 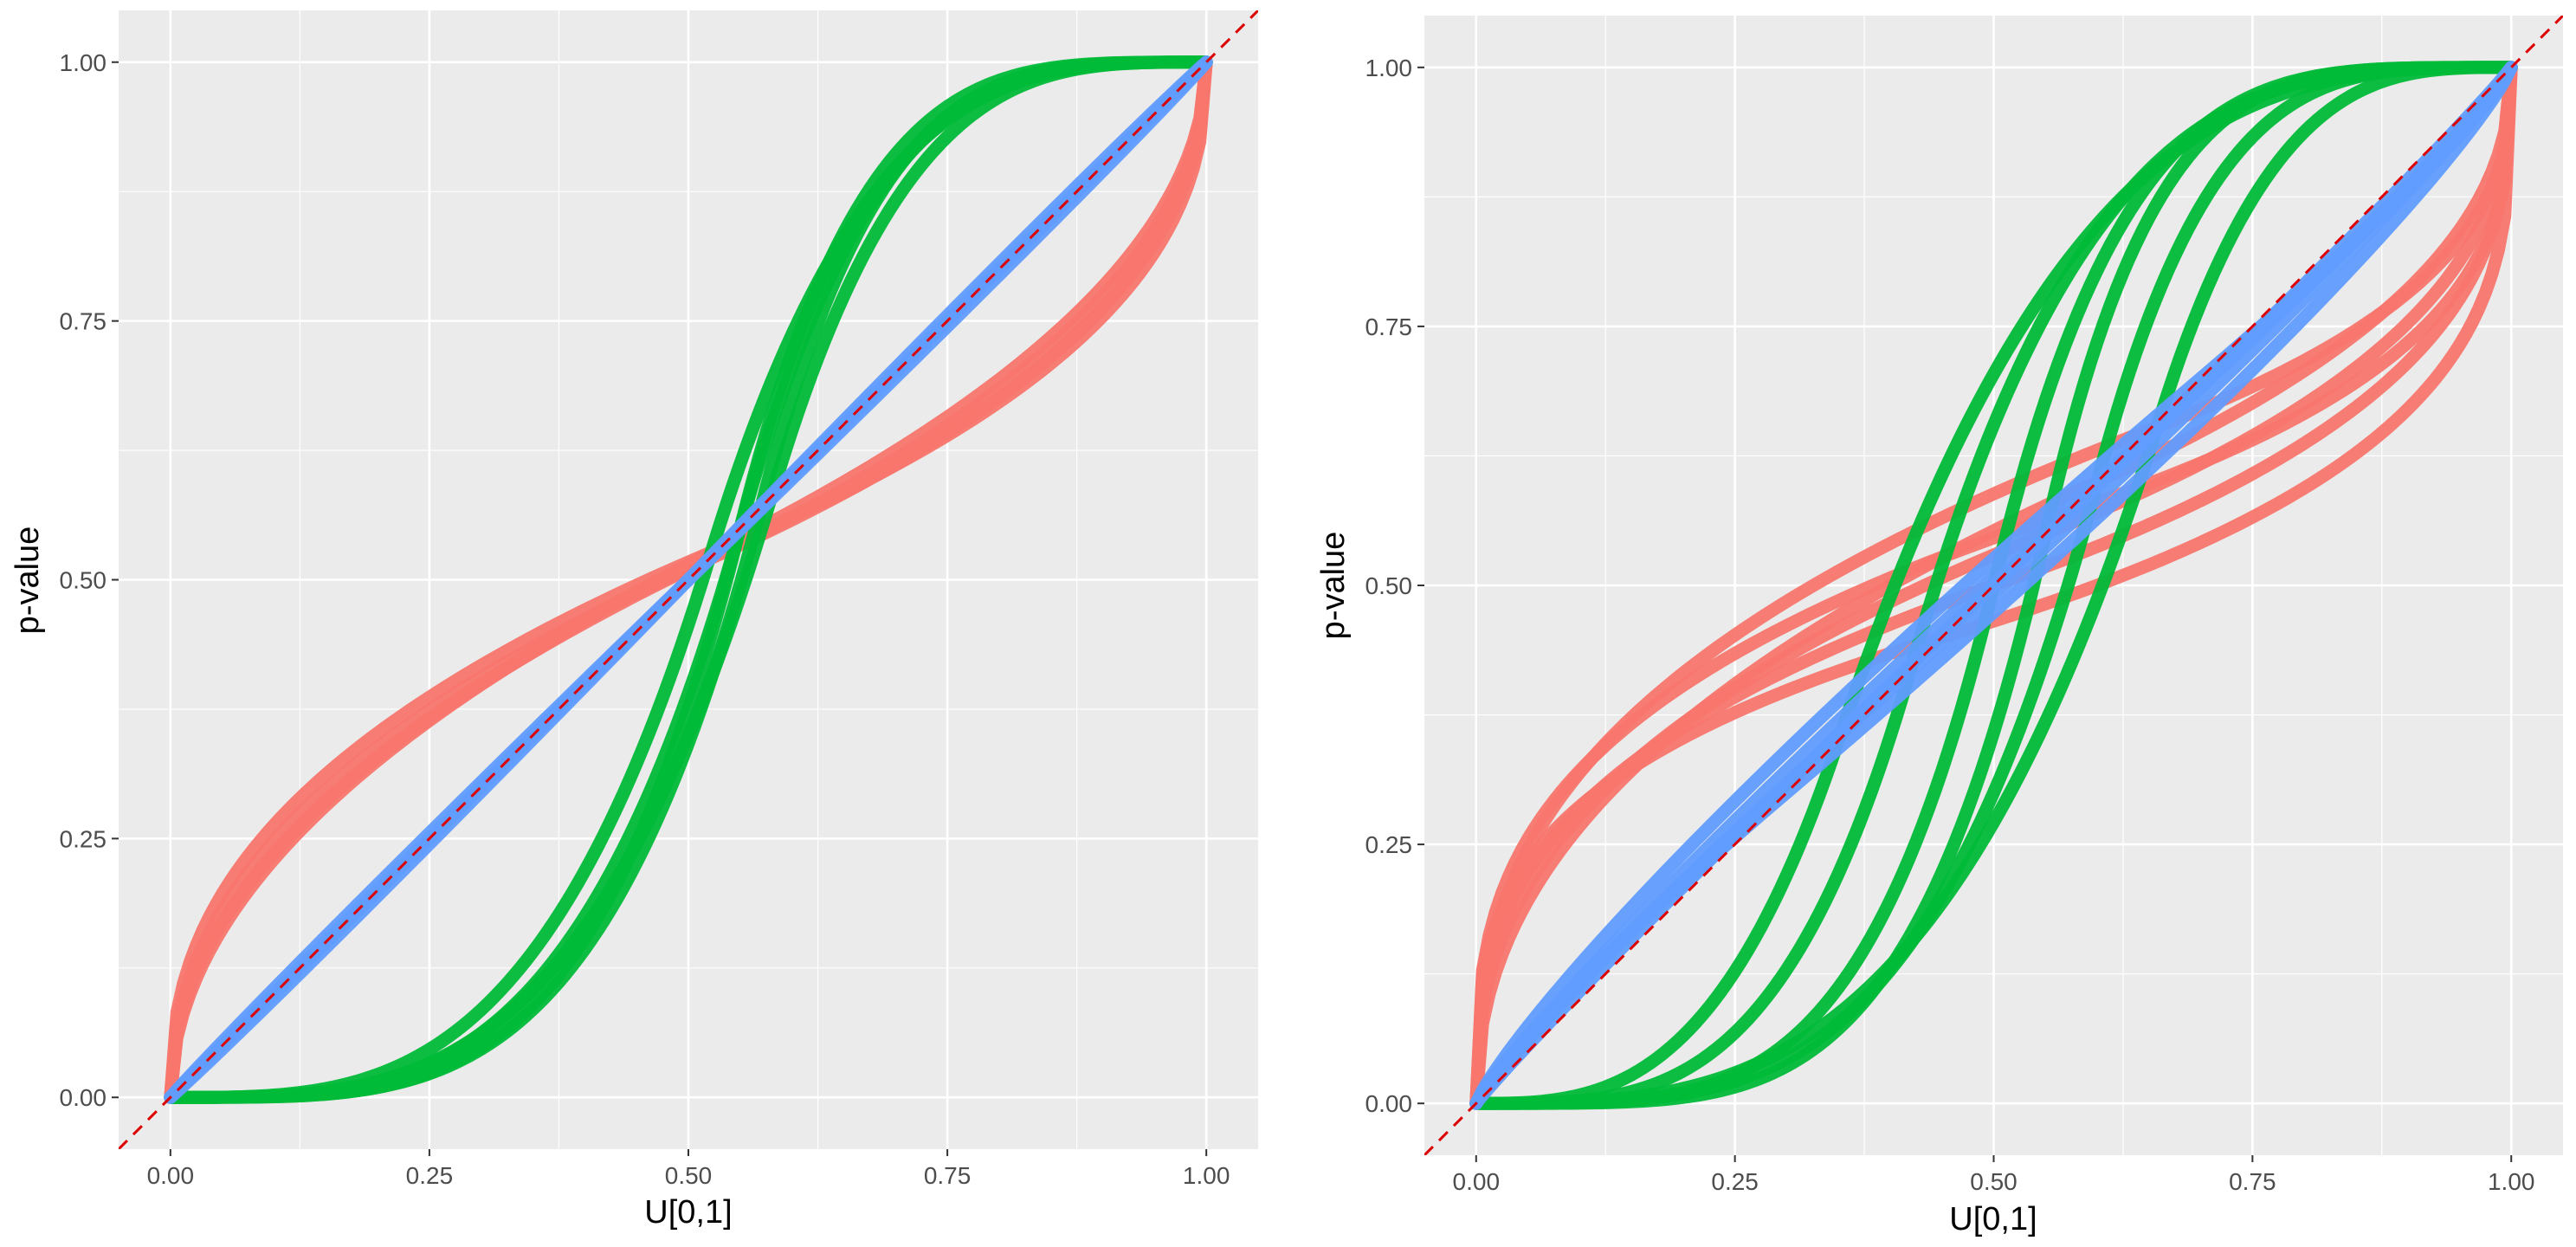 I want to click on right-x-tick-label: 1.00, so click(x=2511, y=1181).